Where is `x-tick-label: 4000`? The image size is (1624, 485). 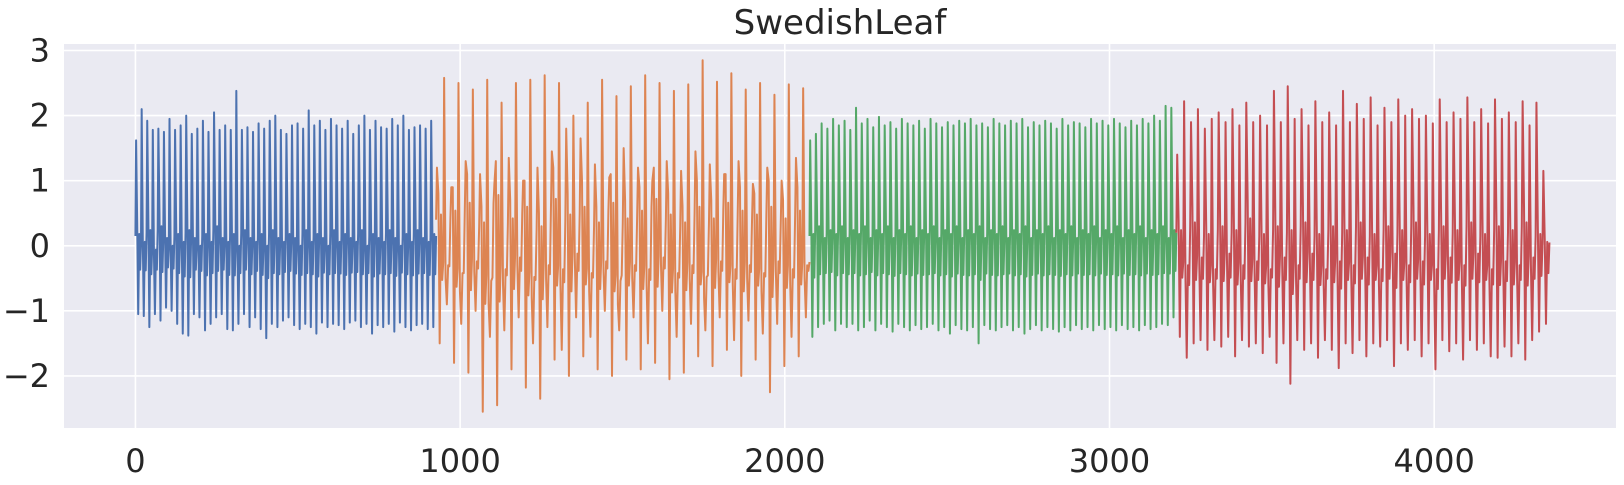
x-tick-label: 4000 is located at coordinates (1433, 461).